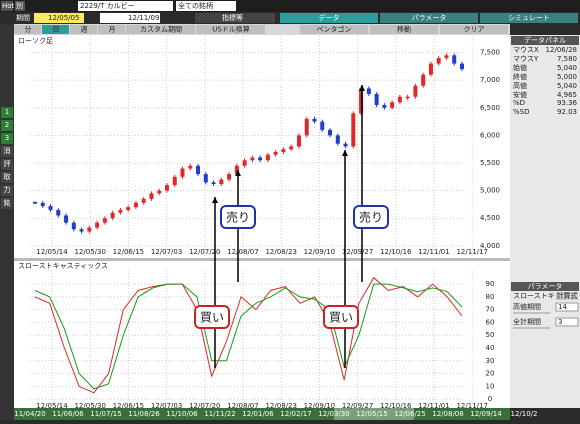  What do you see at coordinates (490, 218) in the screenshot?
I see `y-tick-label: 4,500` at bounding box center [490, 218].